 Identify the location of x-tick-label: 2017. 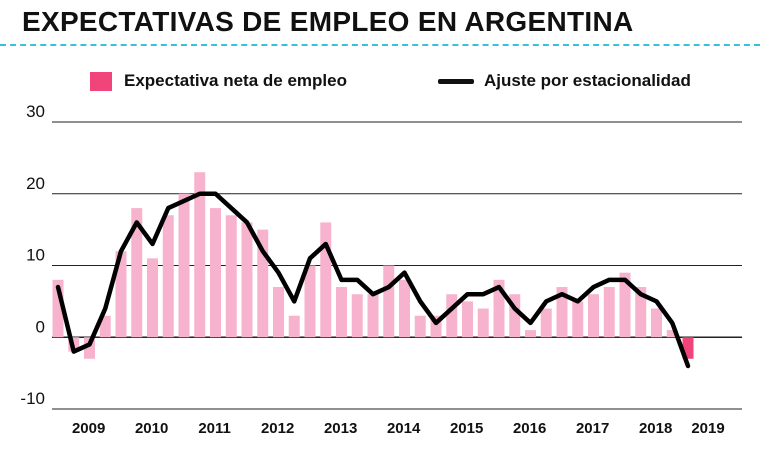
(592, 428).